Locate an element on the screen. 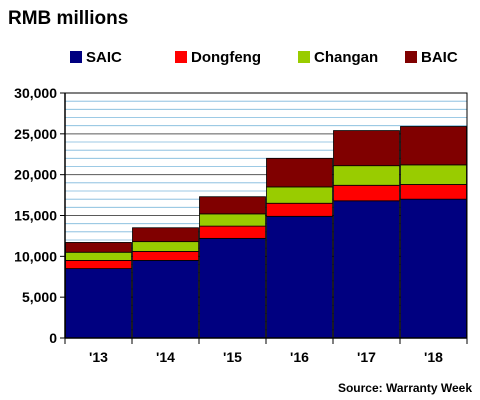  y-tick-label: 10,000 is located at coordinates (35, 256).